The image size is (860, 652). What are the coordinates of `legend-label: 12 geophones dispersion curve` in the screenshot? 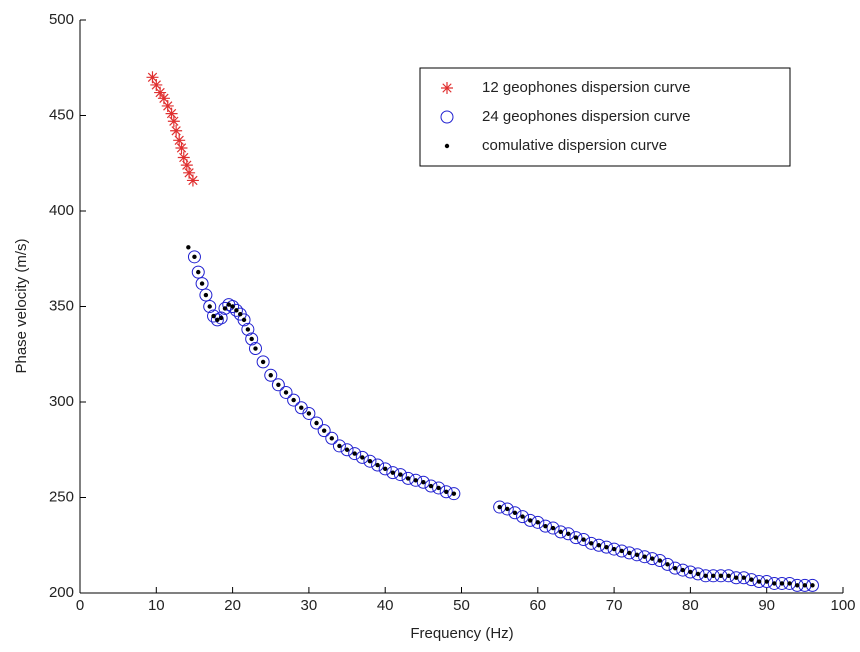 It's located at (586, 87).